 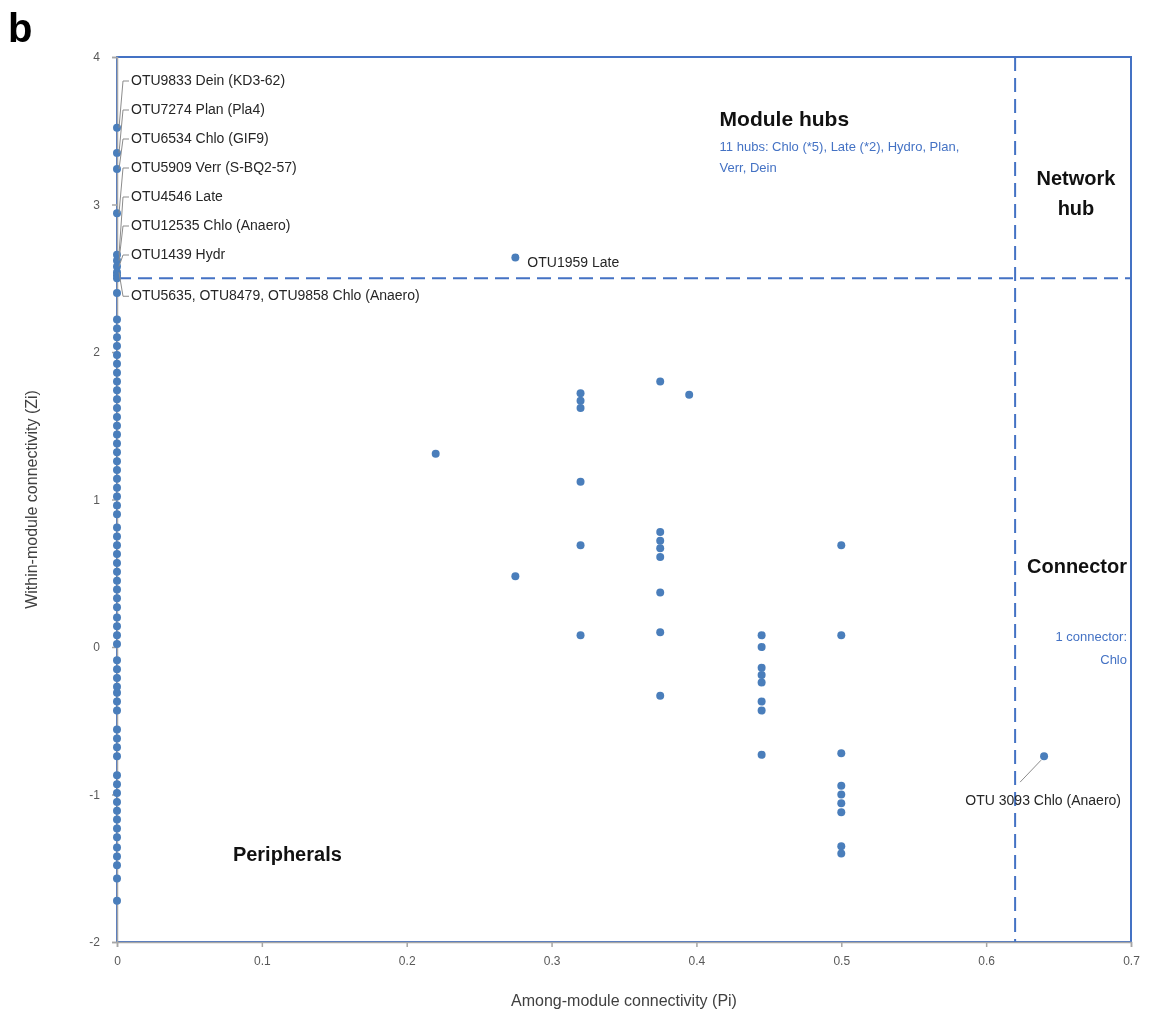 I want to click on annotation: OTU6534 Chlo (GIF9), so click(x=200, y=138).